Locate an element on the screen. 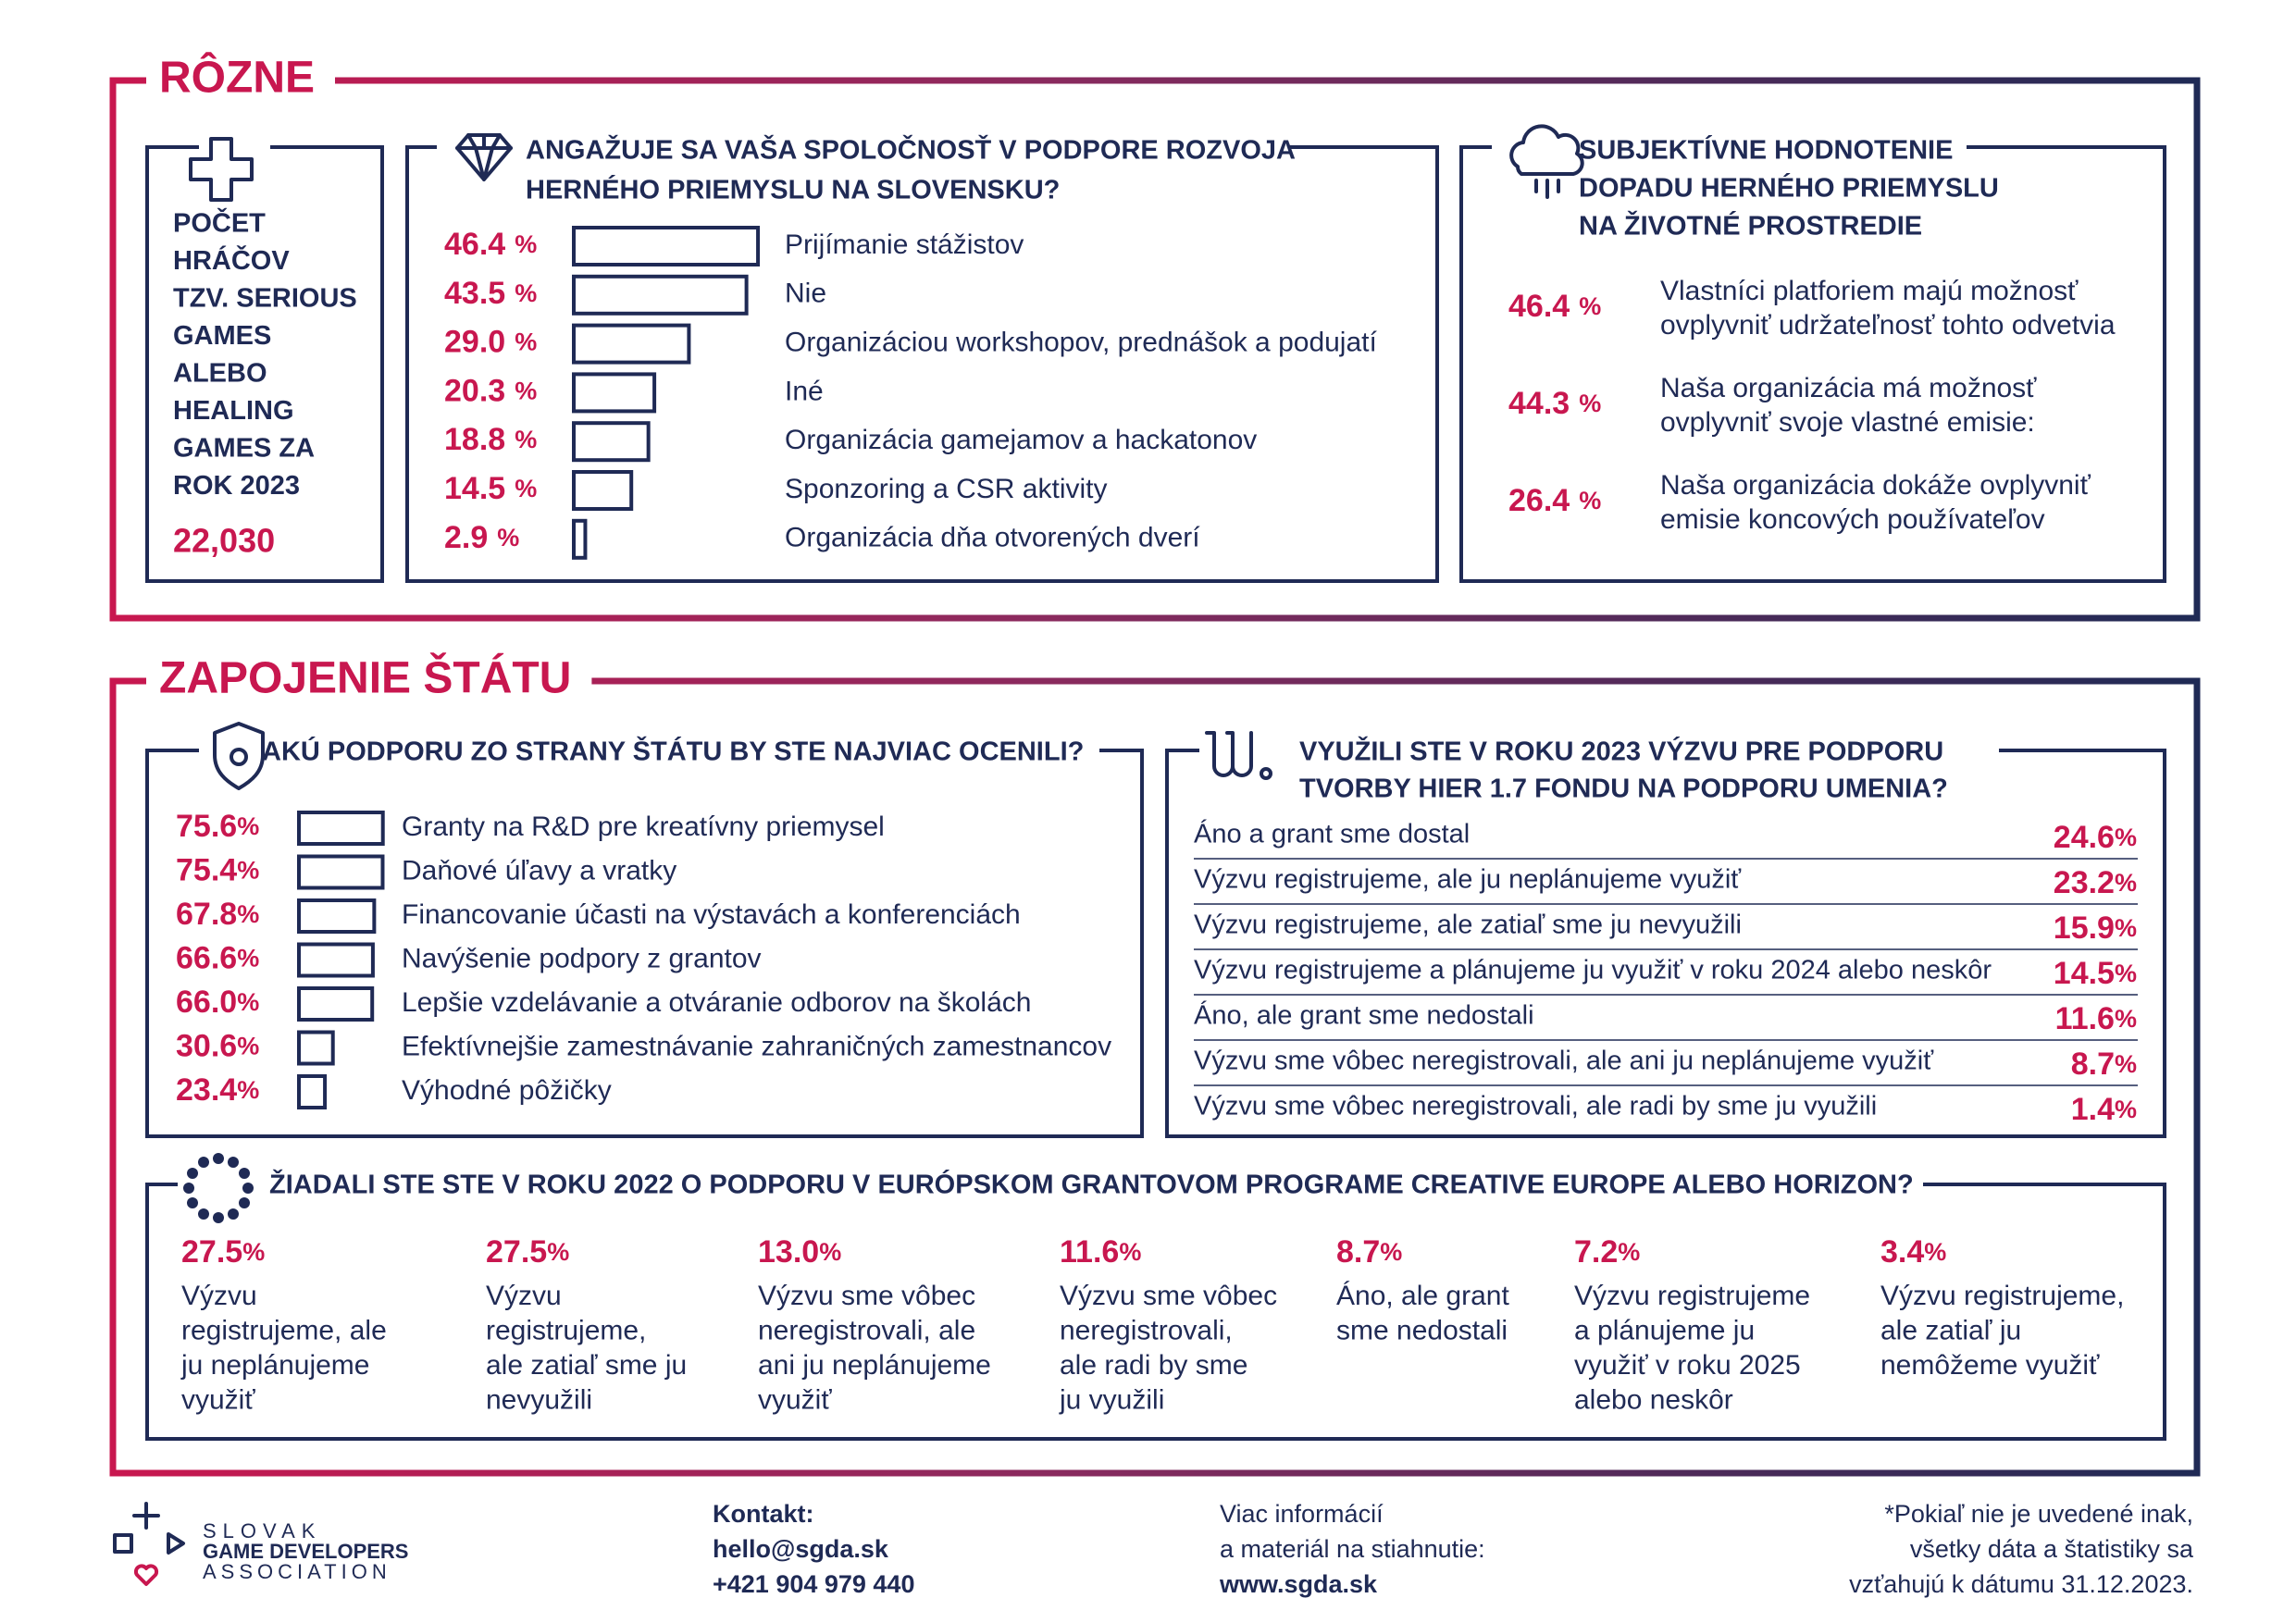 Image resolution: width=2296 pixels, height=1623 pixels. footnote: vzťahujú k dátumu 31.12.2023. is located at coordinates (2021, 1584).